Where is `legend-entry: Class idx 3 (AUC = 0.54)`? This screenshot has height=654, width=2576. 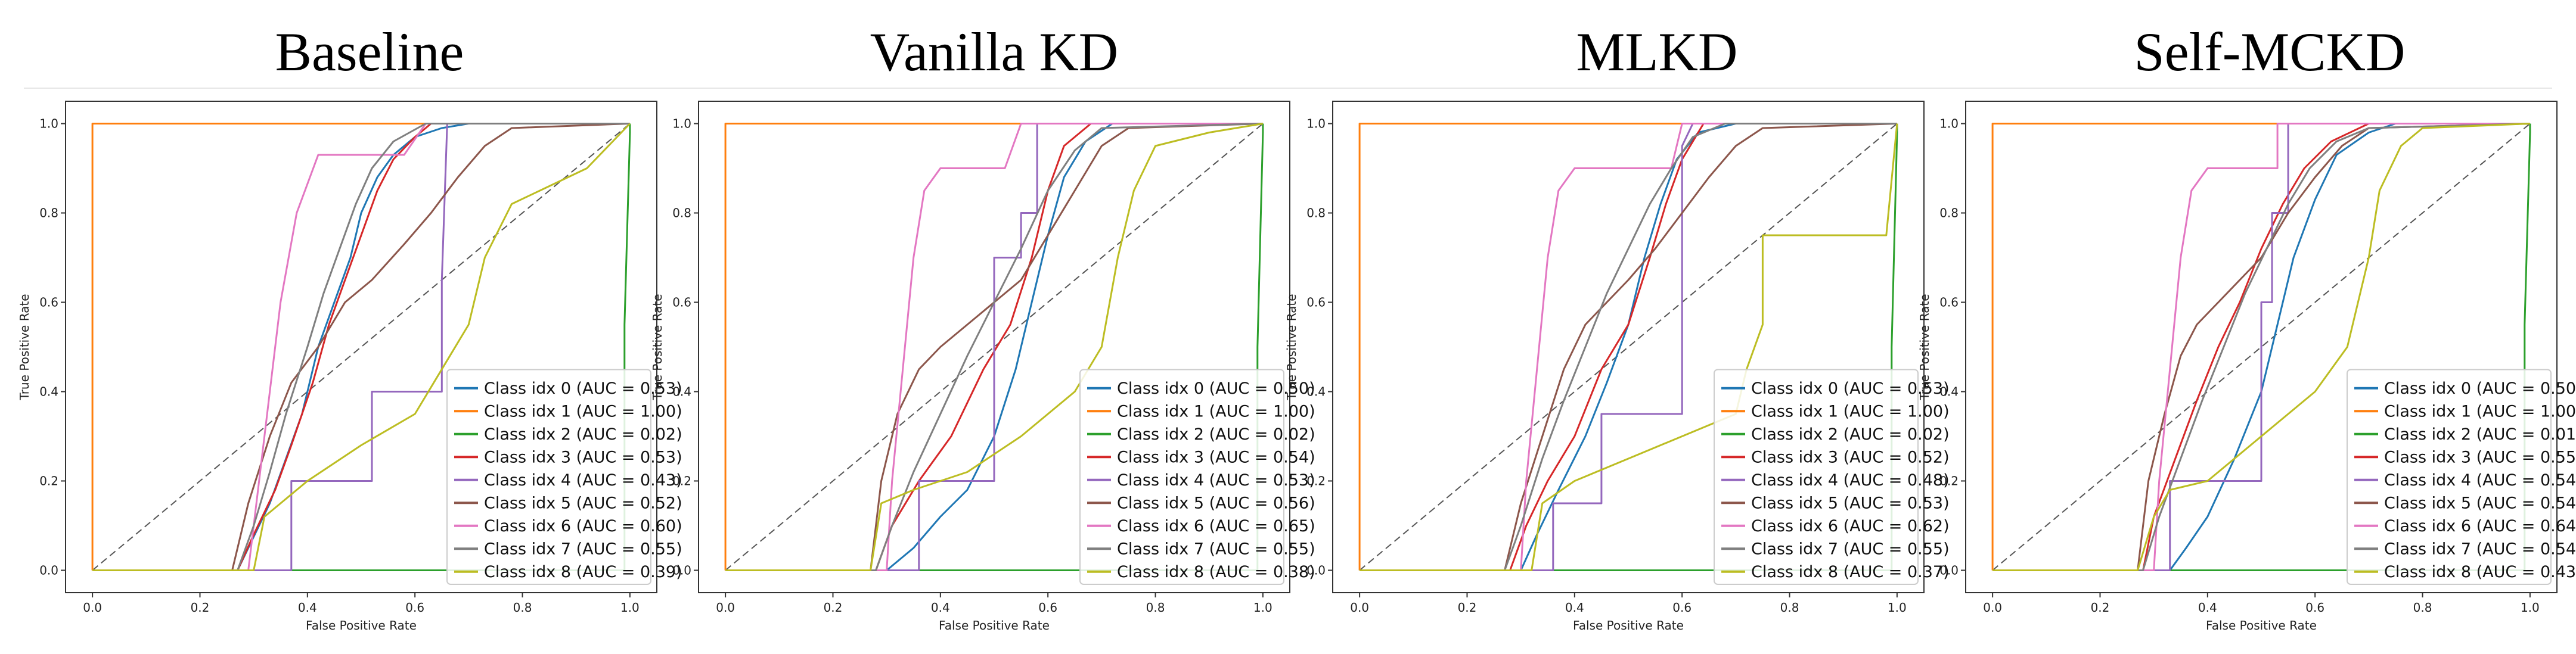
legend-entry: Class idx 3 (AUC = 0.54) is located at coordinates (1216, 457).